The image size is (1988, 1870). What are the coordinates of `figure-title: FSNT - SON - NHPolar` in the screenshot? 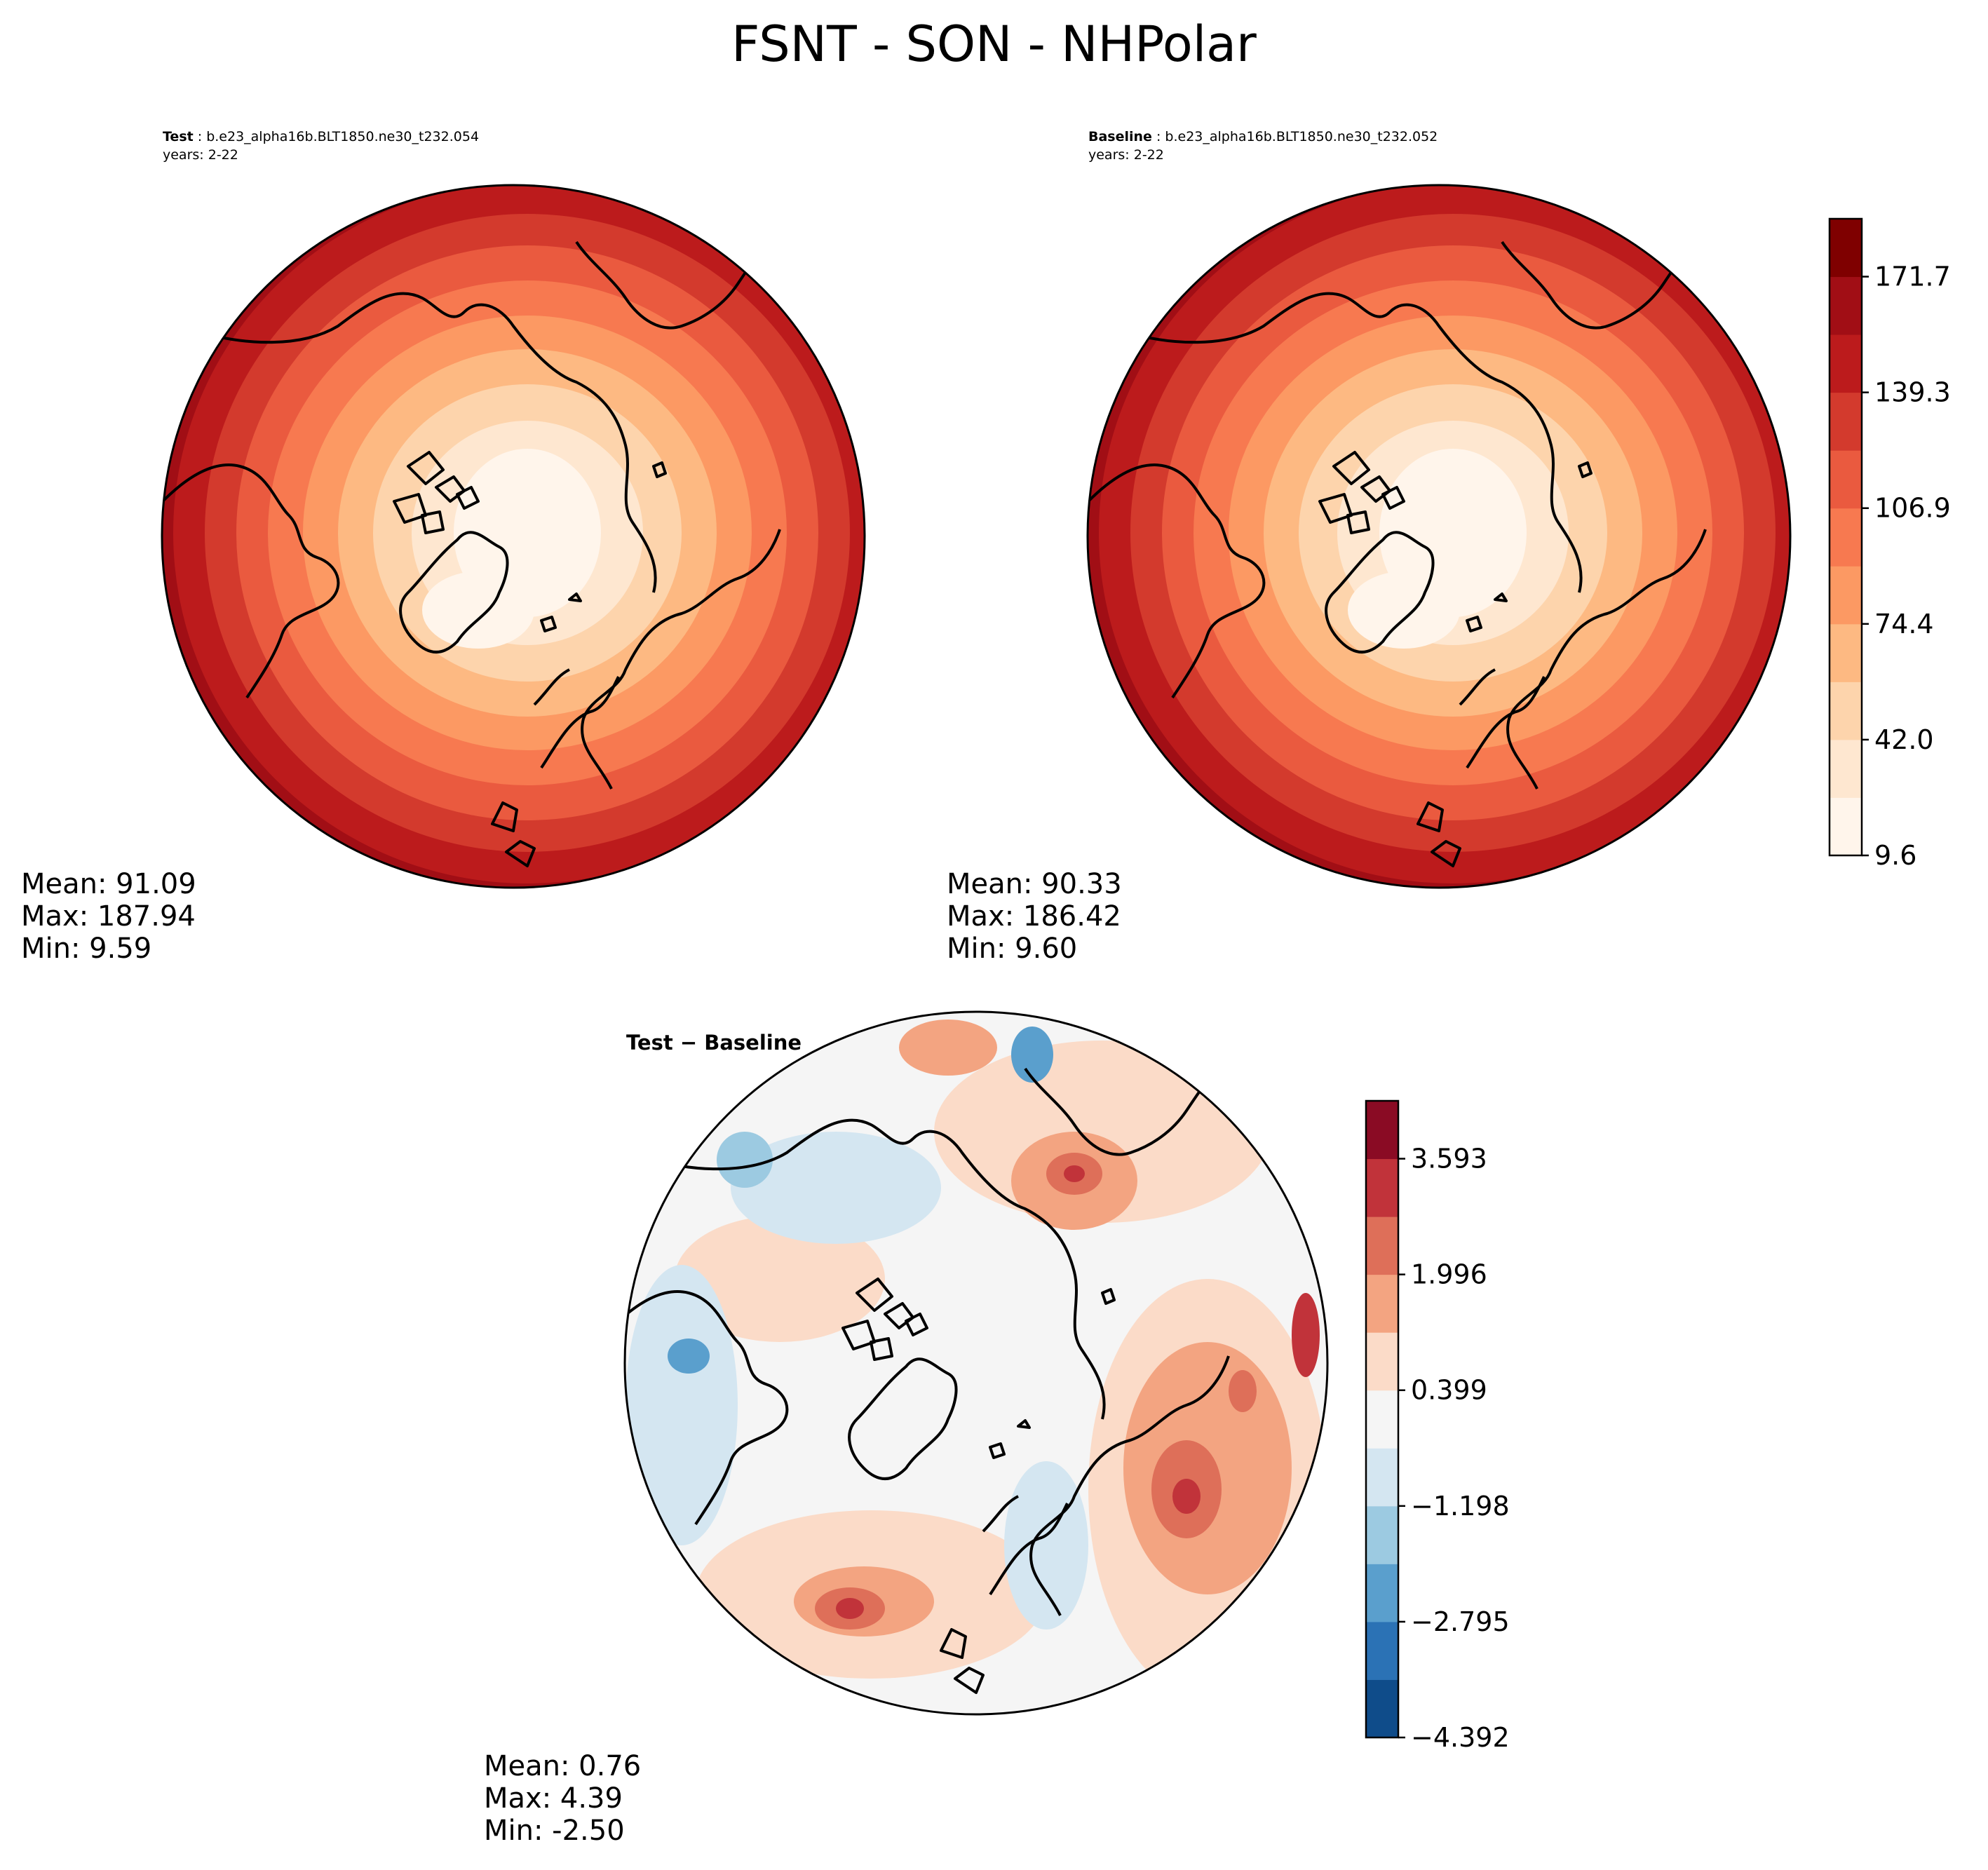 It's located at (994, 44).